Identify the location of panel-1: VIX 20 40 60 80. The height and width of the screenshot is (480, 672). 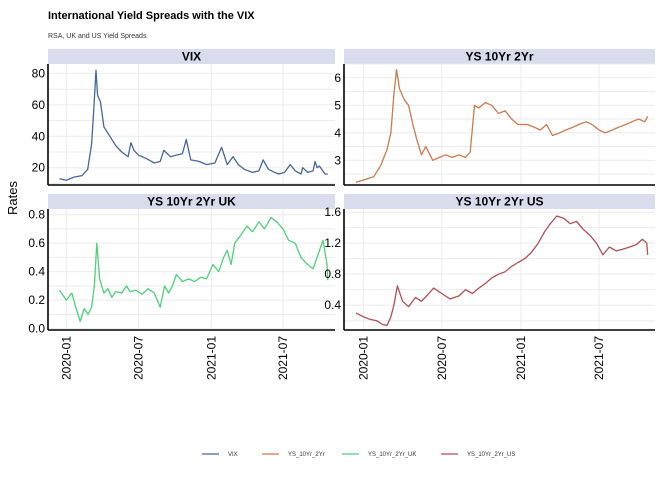
(183, 117).